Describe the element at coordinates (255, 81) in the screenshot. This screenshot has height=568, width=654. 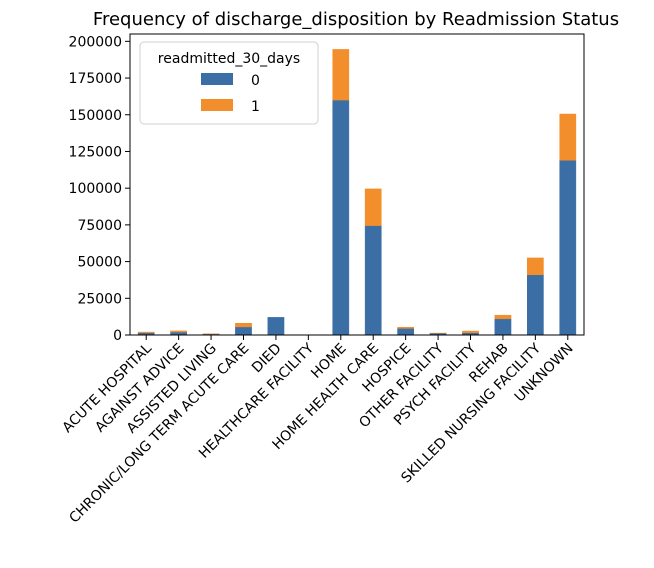
I see `legend-label-0: 0` at that location.